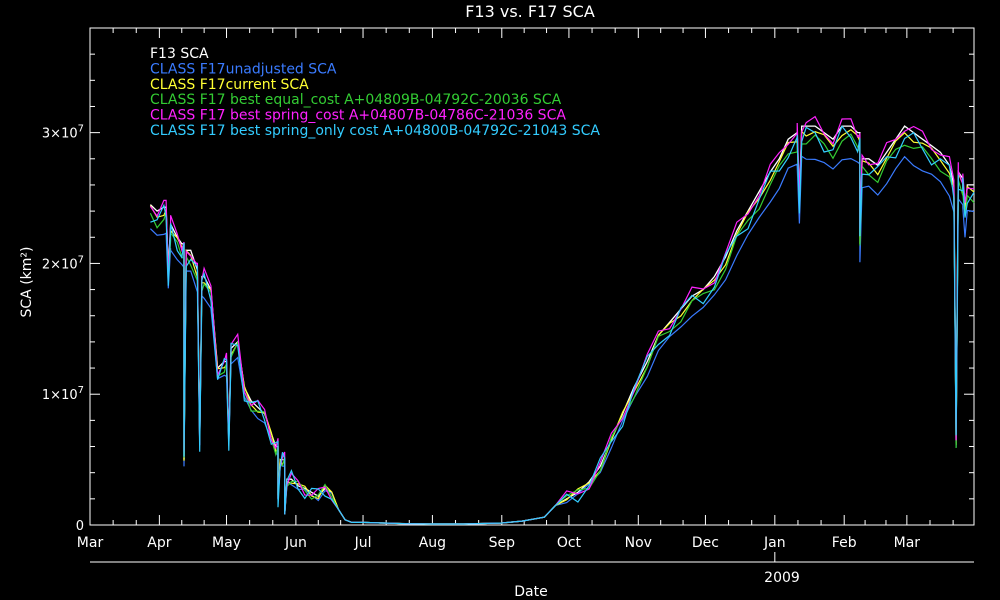 The height and width of the screenshot is (600, 1000). I want to click on chart-title: F13 vs. F17 SCA, so click(530, 11).